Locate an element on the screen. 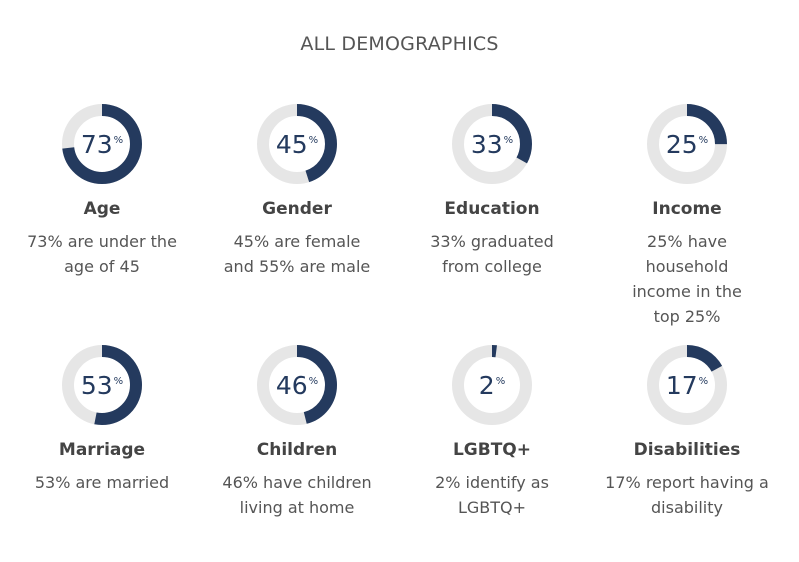  donut-chart: 25% is located at coordinates (687, 144).